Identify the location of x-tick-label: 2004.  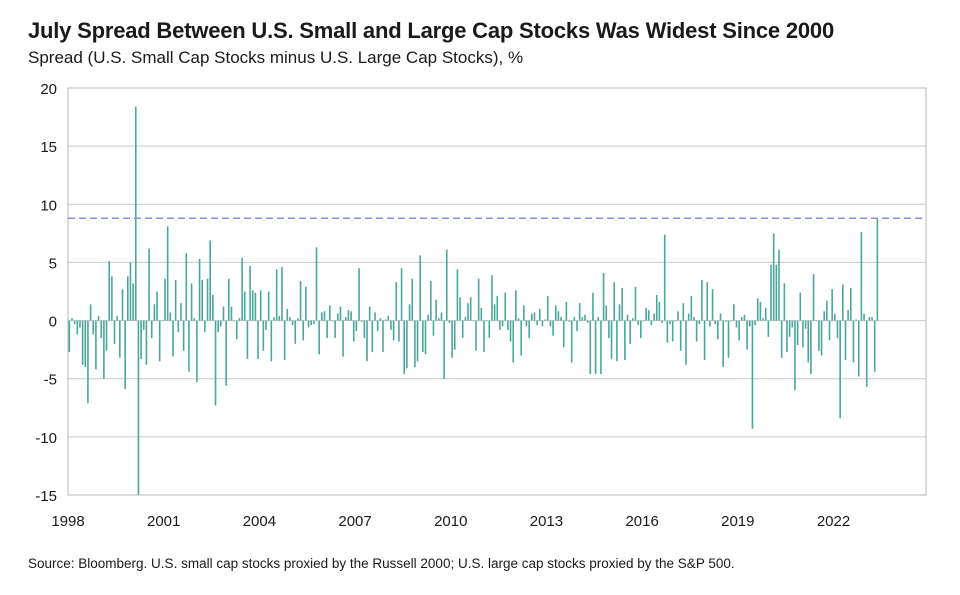
(259, 521).